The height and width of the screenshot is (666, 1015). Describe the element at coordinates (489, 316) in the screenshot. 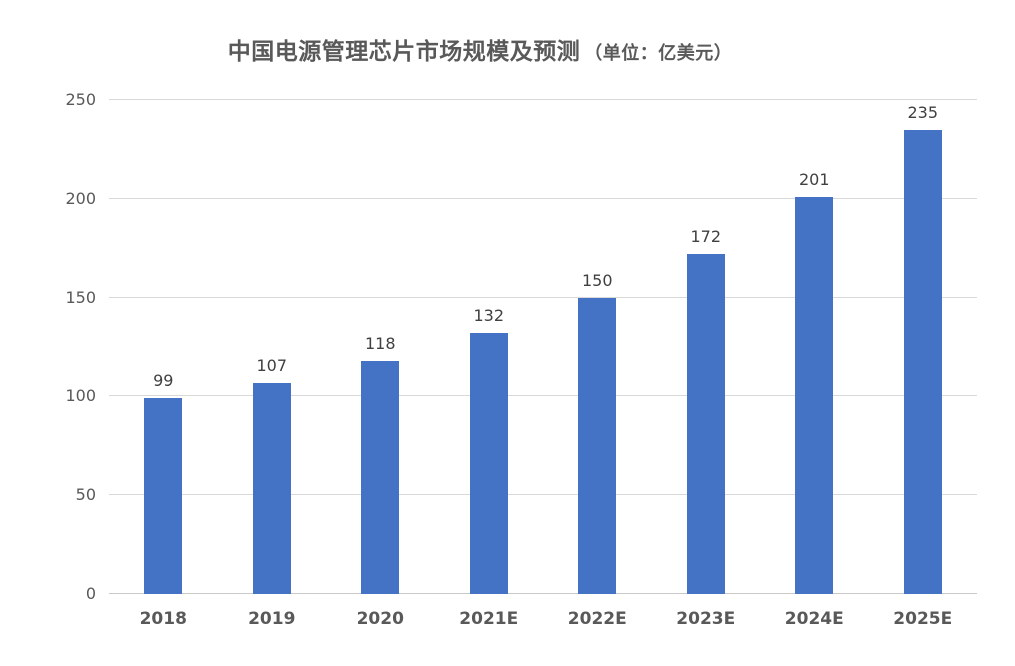

I see `bar-value-label: 132` at that location.